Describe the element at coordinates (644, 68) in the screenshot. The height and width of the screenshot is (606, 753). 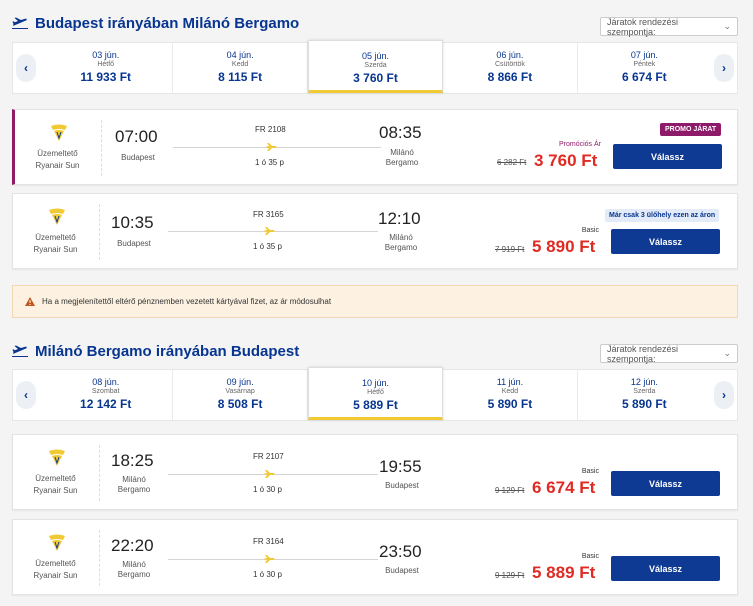
I see `date-option: 07 jún. Péntek 6 674 Ft` at that location.